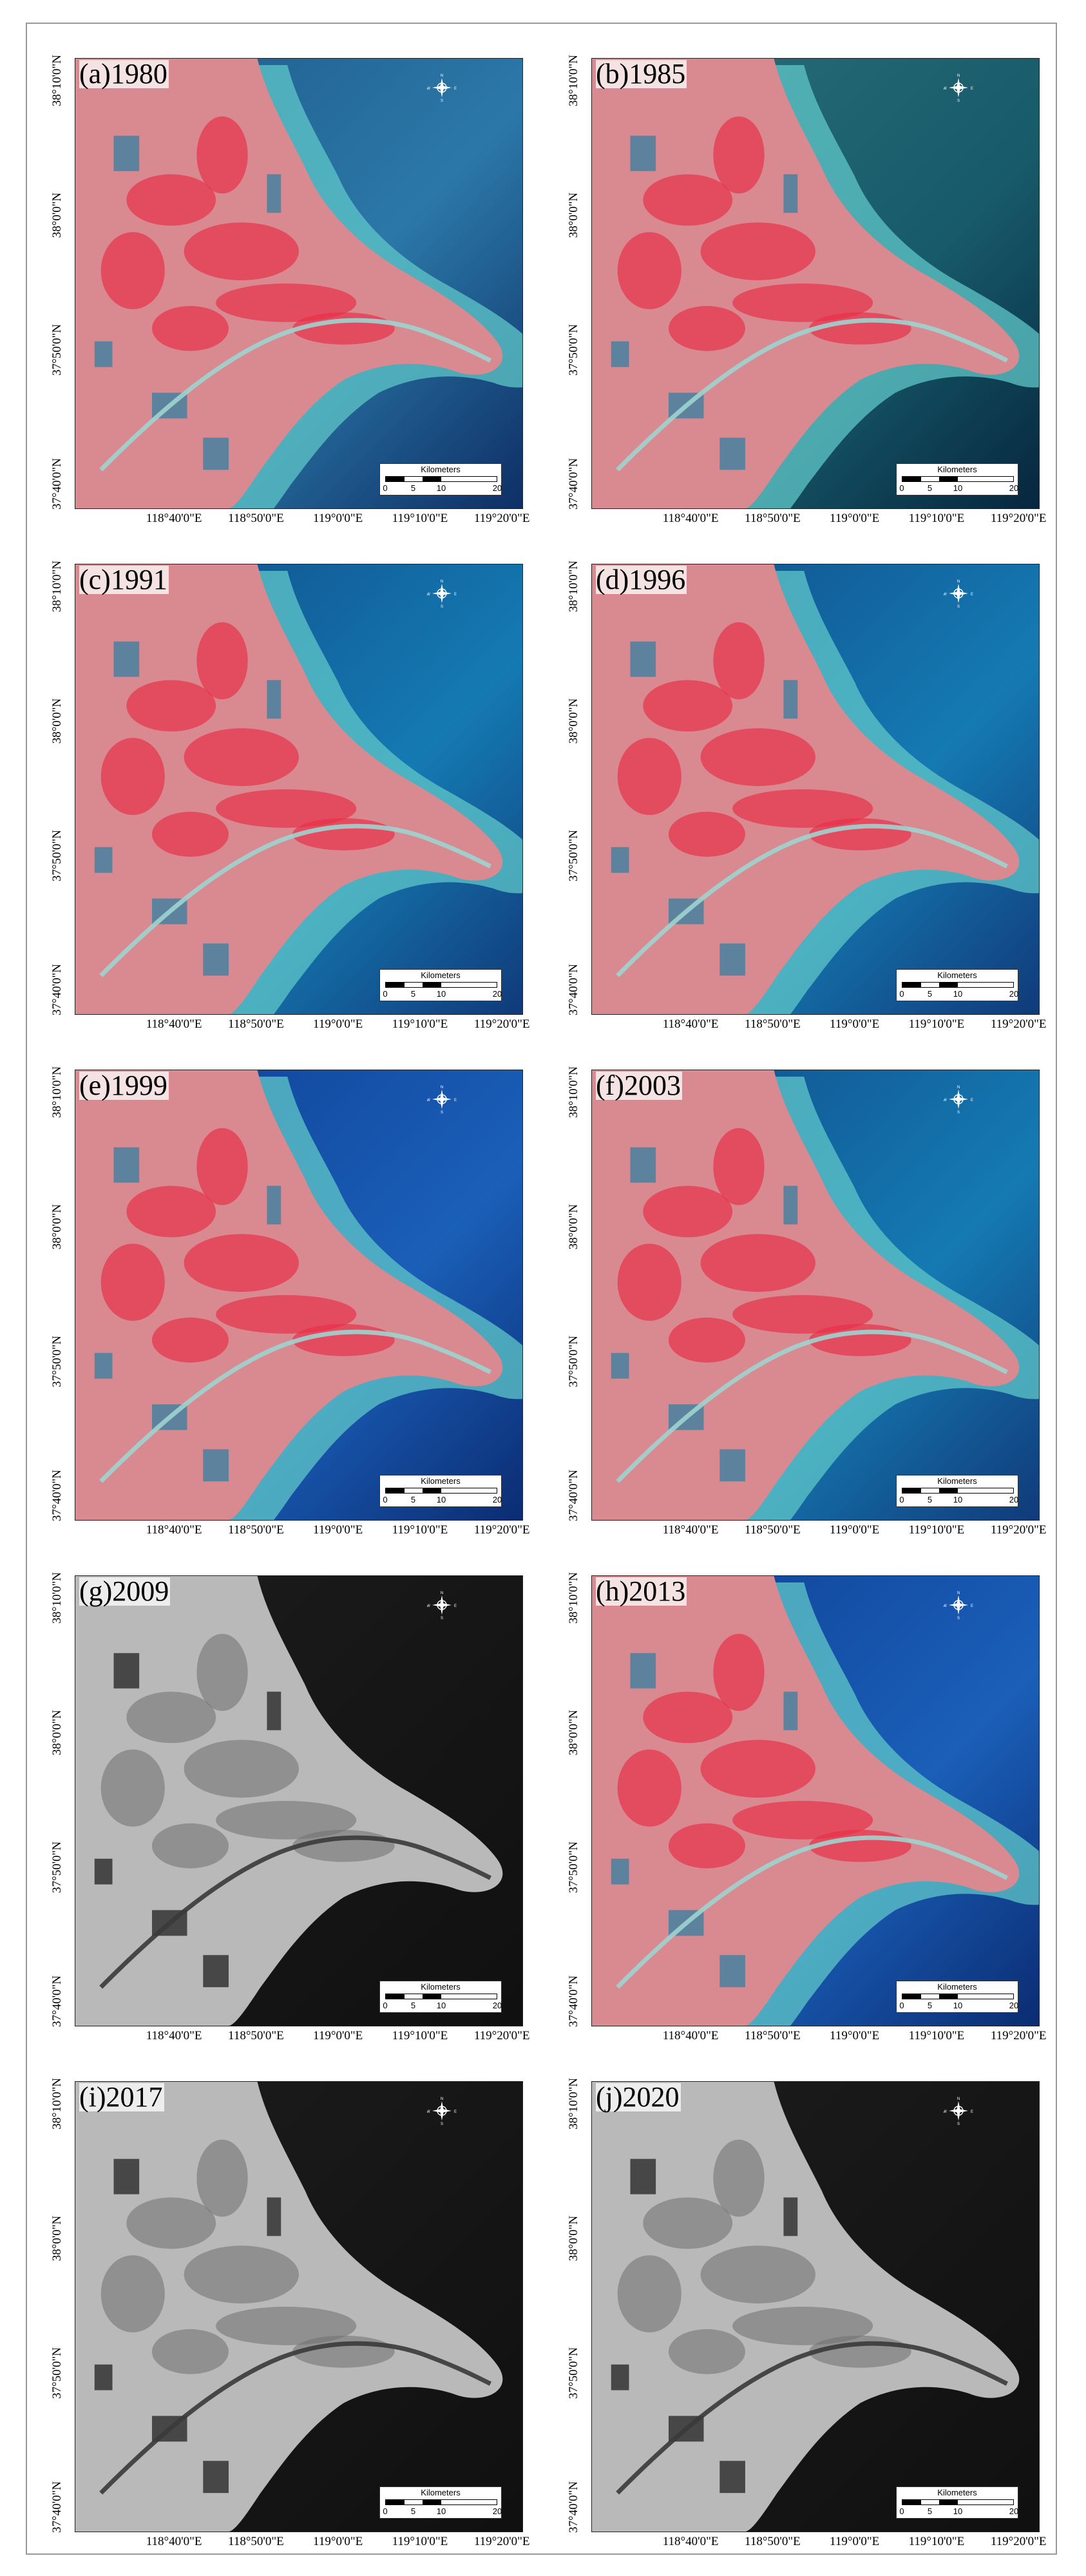 Image resolution: width=1086 pixels, height=2576 pixels. I want to click on satellite-map: (i)2017 N S W E Kilometers 0 5 10 20, so click(299, 2306).